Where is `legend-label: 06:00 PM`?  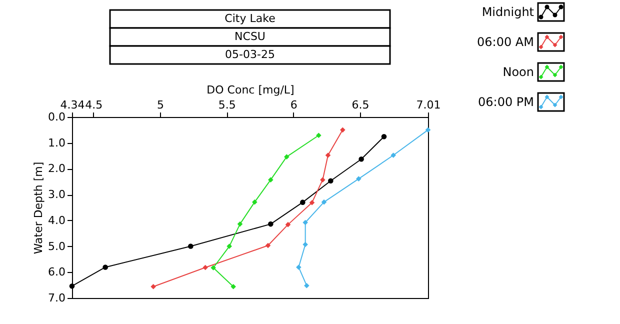
legend-label: 06:00 PM is located at coordinates (506, 102).